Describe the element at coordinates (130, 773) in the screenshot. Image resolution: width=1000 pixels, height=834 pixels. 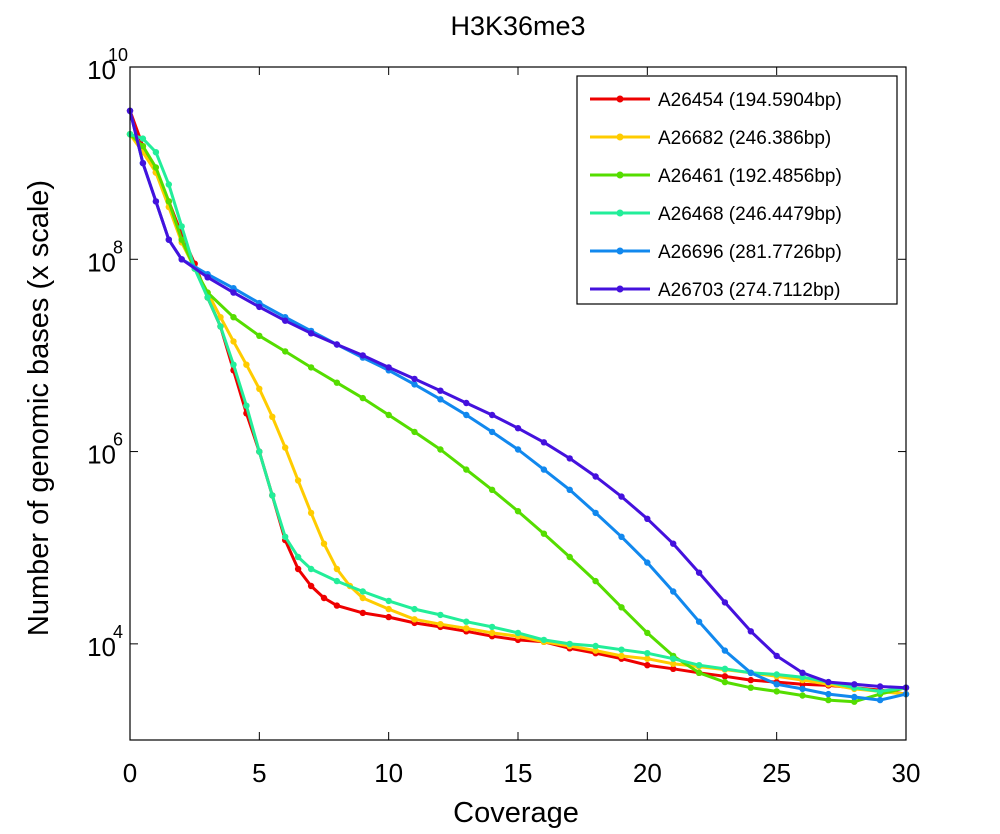
I see `x-tick-label-1: 0` at that location.